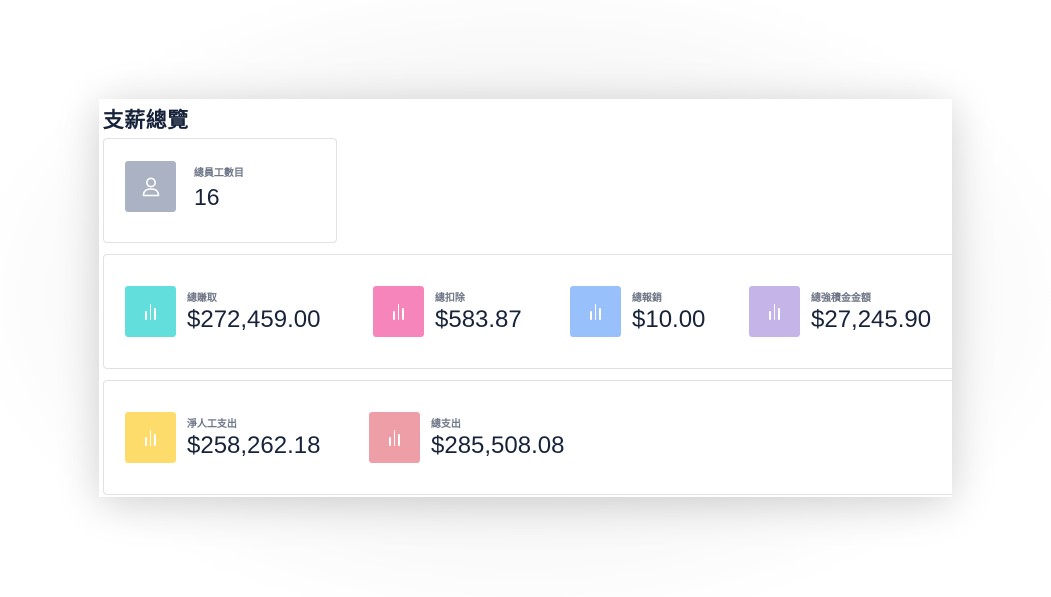 This screenshot has width=1051, height=597. What do you see at coordinates (498, 445) in the screenshot?
I see `stat-value: $285,508.08` at bounding box center [498, 445].